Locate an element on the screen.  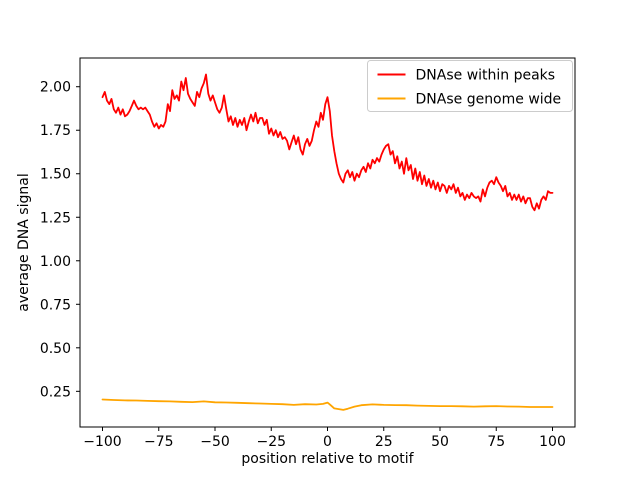
x-tick-label: −100 is located at coordinates (102, 442).